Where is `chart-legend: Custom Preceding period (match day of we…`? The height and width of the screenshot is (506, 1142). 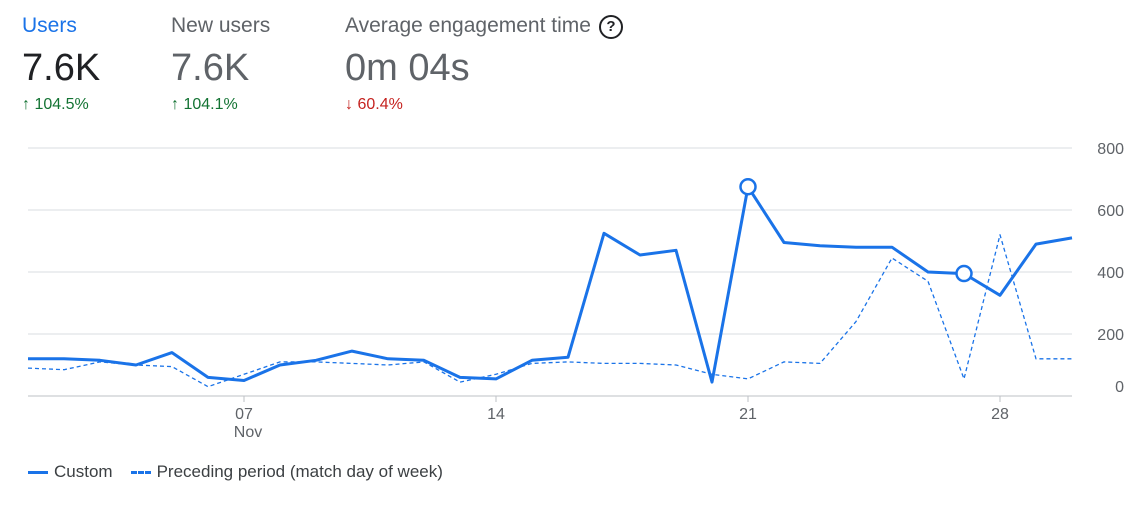 chart-legend: Custom Preceding period (match day of we… is located at coordinates (244, 472).